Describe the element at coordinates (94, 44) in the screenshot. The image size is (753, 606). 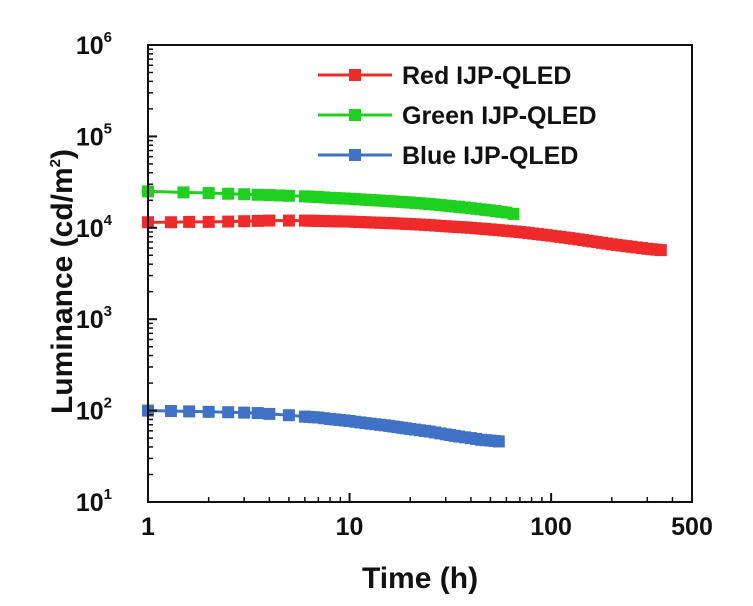
I see `y-tick-label: 10⁶` at that location.